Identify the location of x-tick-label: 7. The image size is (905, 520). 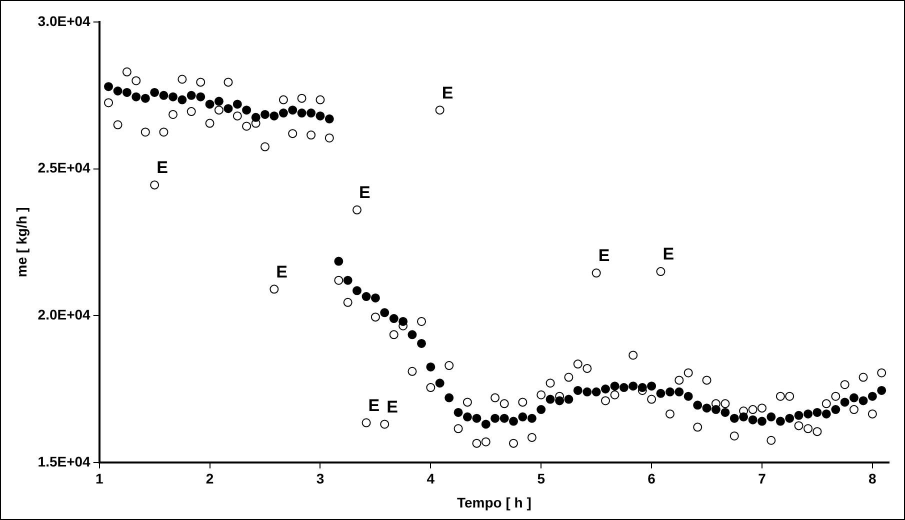
(762, 478).